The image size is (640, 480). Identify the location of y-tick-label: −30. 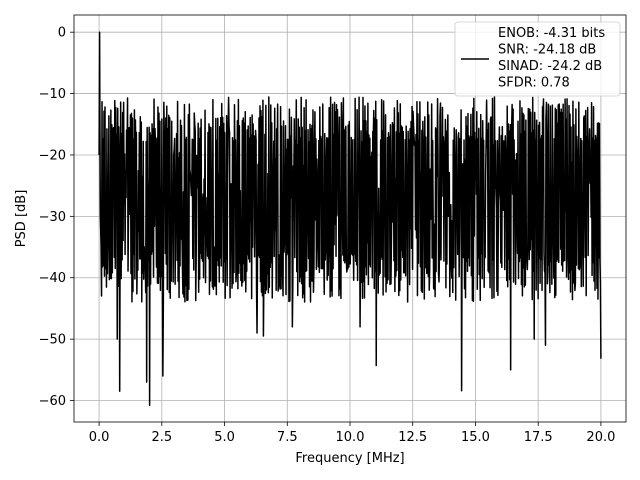
(52, 217).